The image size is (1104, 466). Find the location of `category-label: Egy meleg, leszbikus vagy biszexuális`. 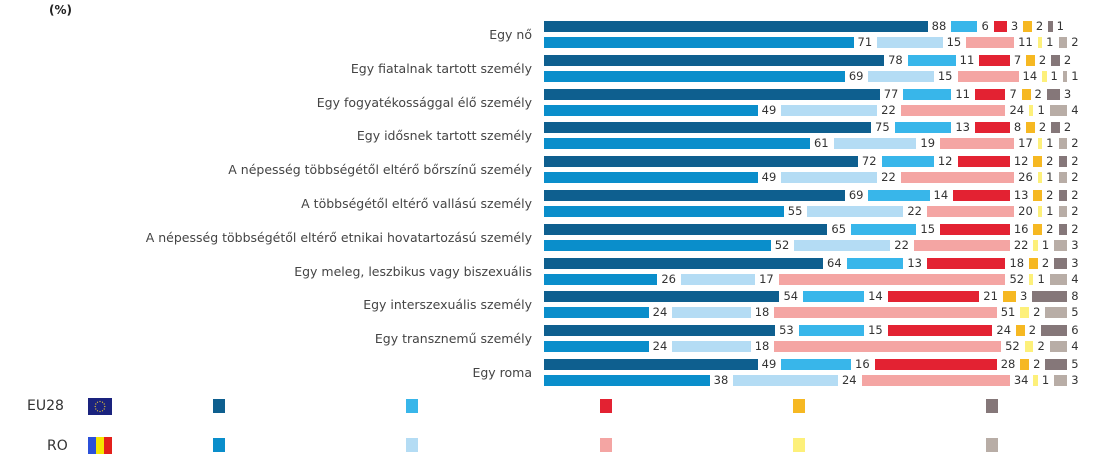

category-label: Egy meleg, leszbikus vagy biszexuális is located at coordinates (413, 271).